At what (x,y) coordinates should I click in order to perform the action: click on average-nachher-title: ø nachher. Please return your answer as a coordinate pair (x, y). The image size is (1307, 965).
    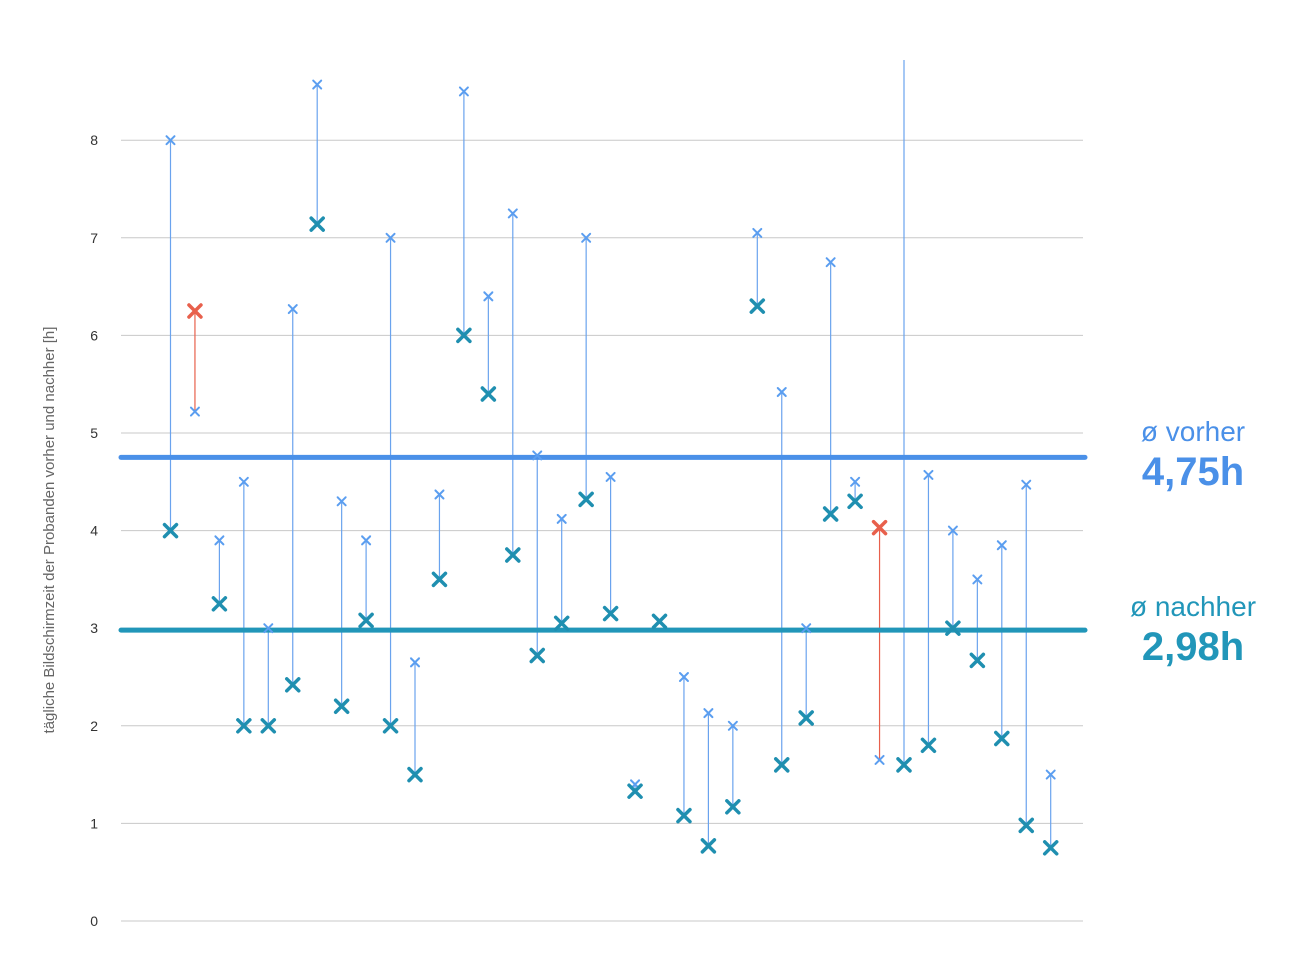
    Looking at the image, I should click on (1193, 606).